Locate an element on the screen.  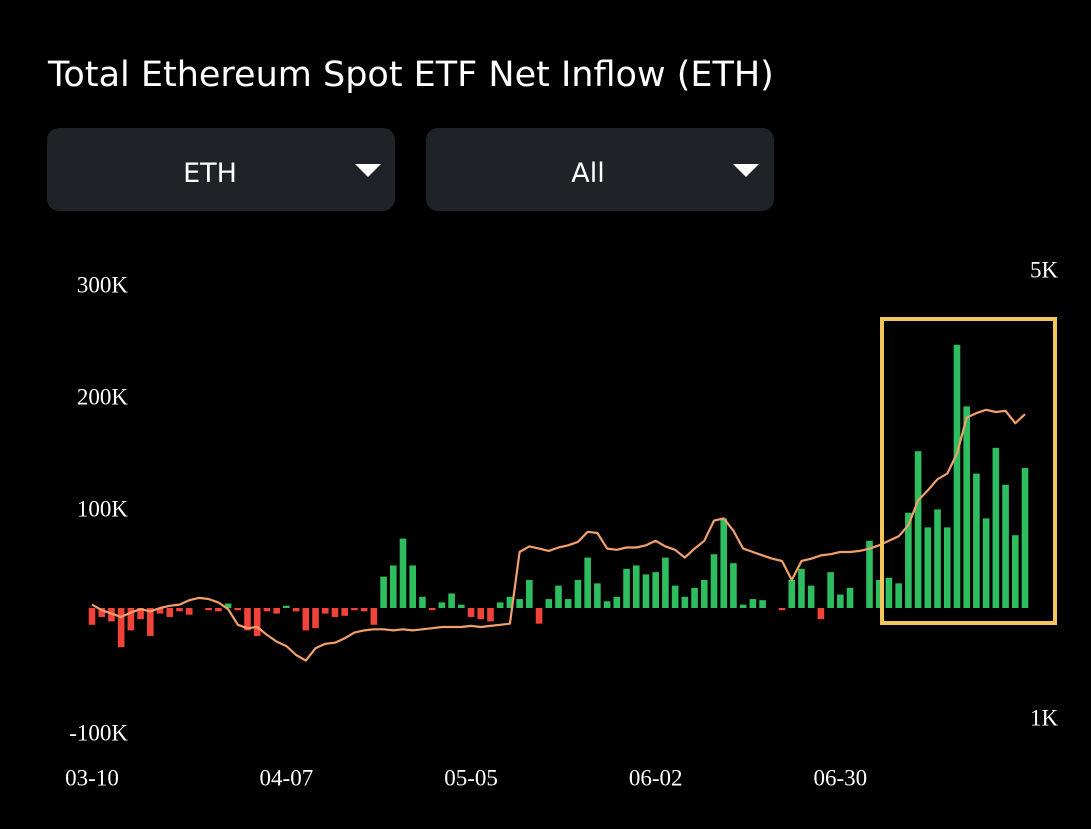
dropdown: ETH is located at coordinates (221, 169).